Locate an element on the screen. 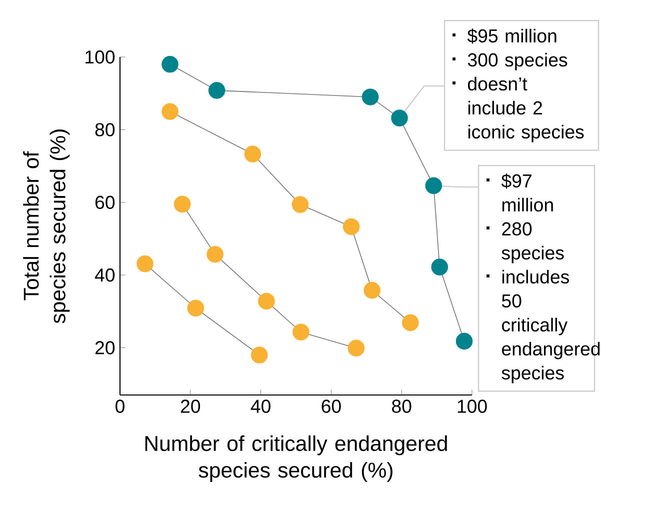 Image resolution: width=647 pixels, height=505 pixels. y-tick-label: 40 is located at coordinates (104, 275).